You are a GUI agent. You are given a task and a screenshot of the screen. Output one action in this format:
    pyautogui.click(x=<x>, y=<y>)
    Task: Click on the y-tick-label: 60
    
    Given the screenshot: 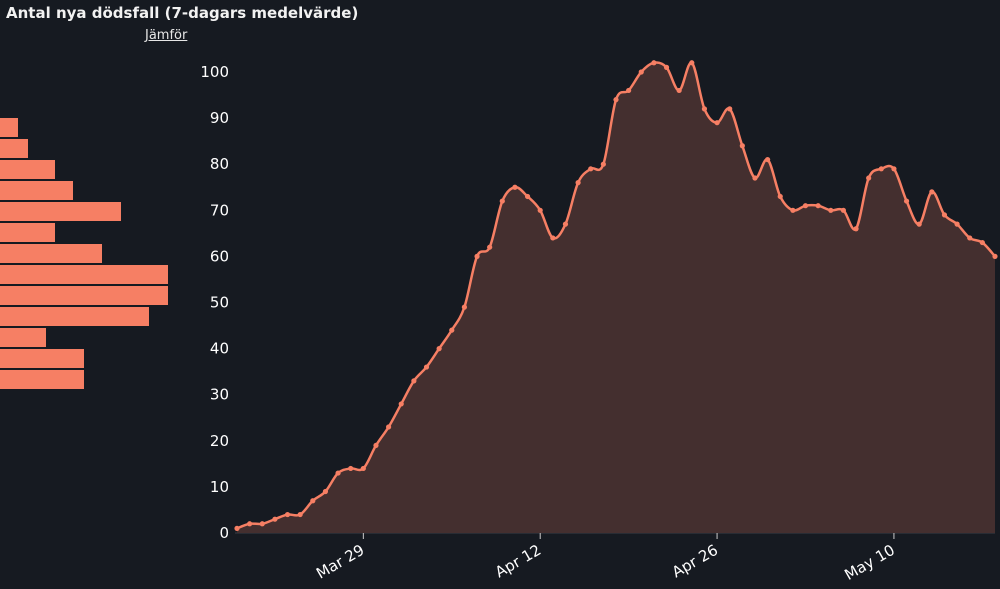 What is the action you would take?
    pyautogui.click(x=219, y=256)
    